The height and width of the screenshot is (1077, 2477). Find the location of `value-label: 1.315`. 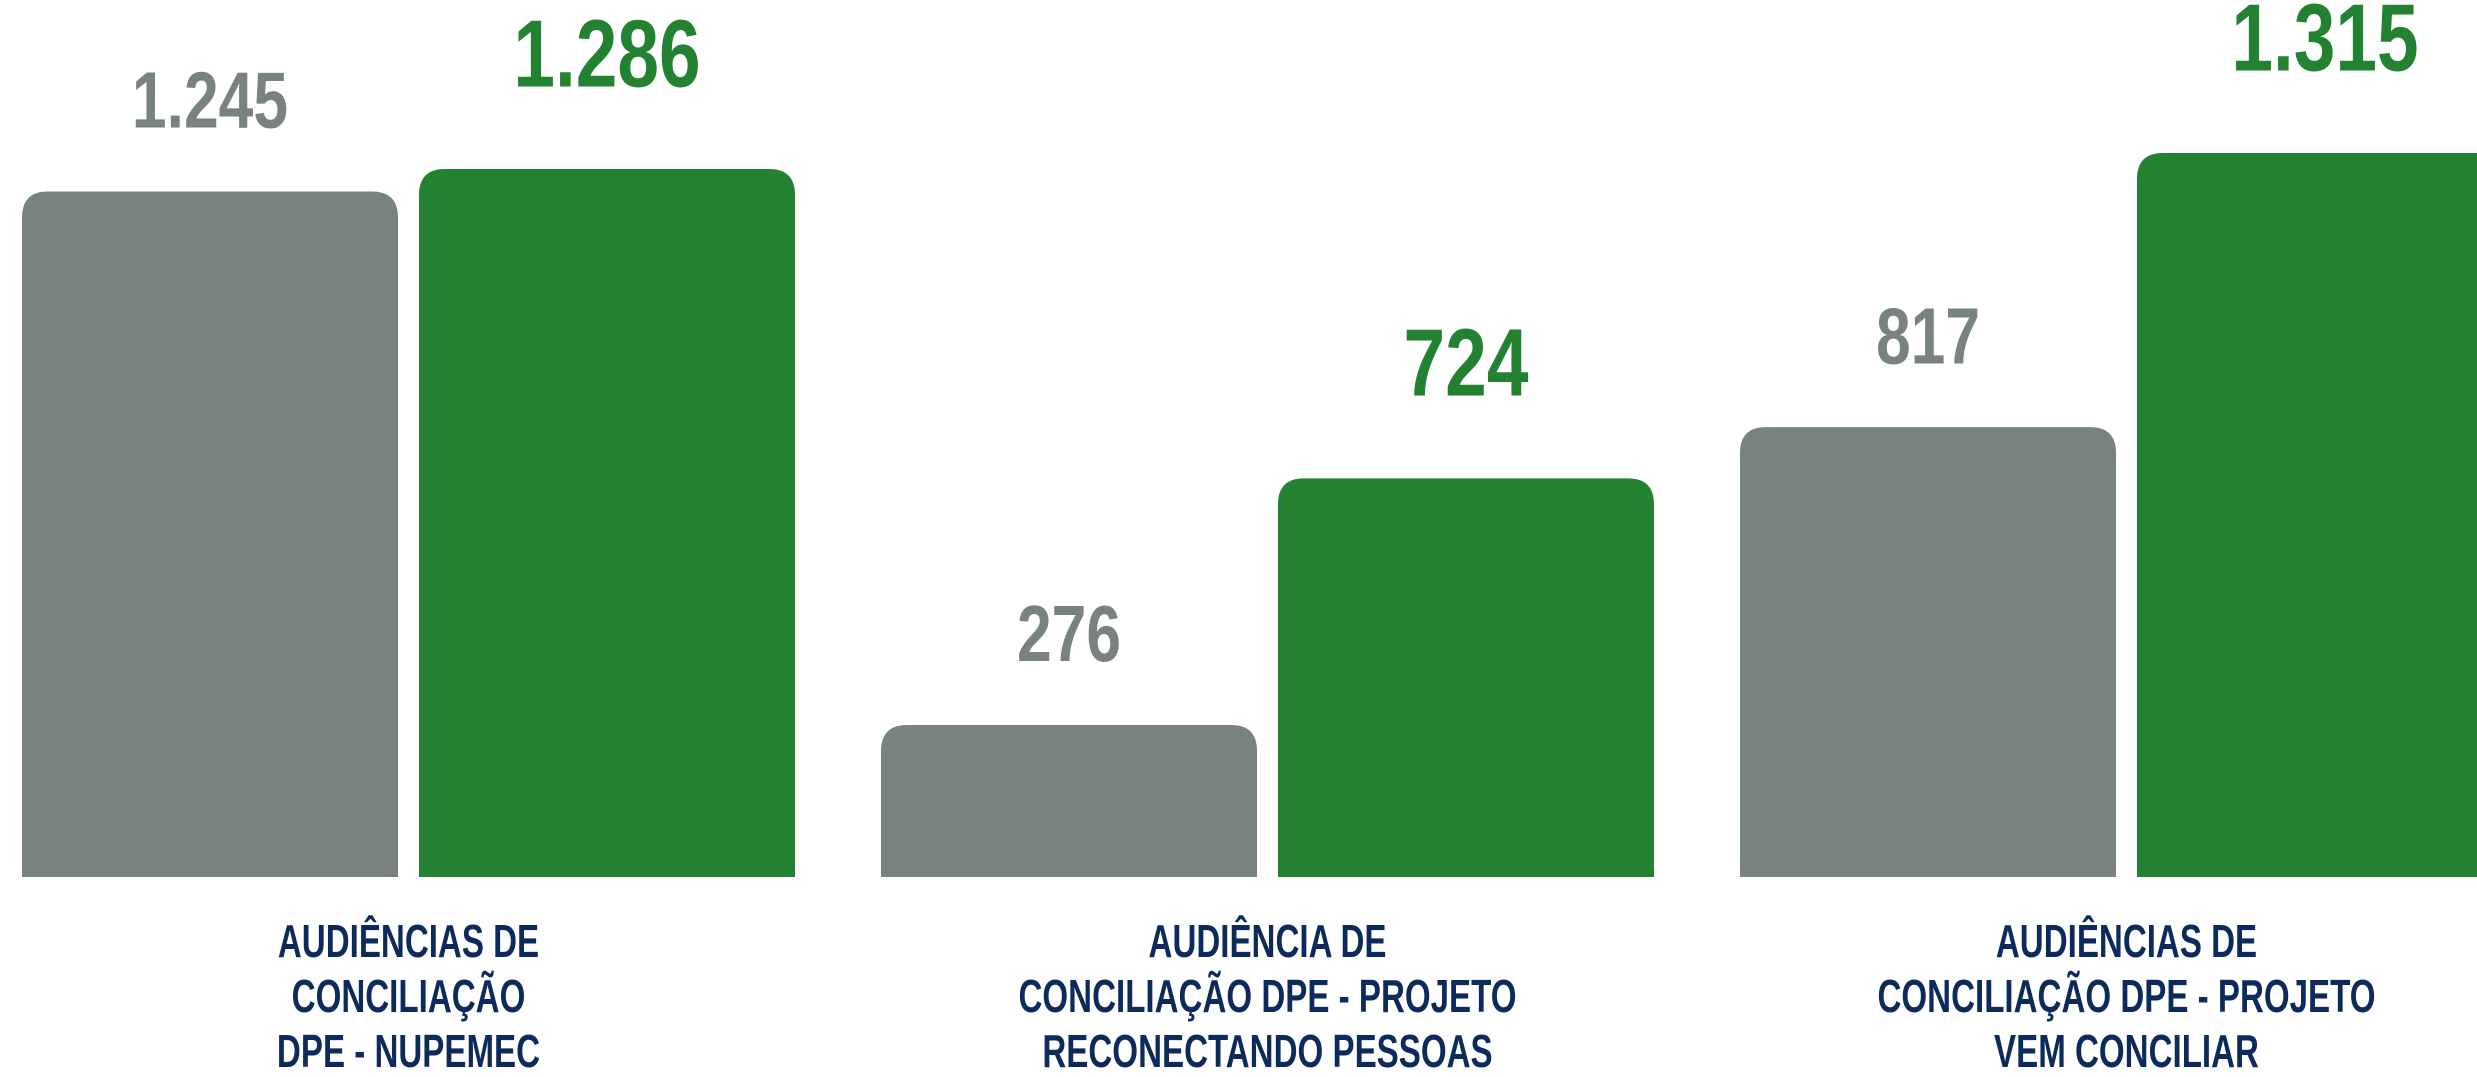

value-label: 1.315 is located at coordinates (2324, 46).